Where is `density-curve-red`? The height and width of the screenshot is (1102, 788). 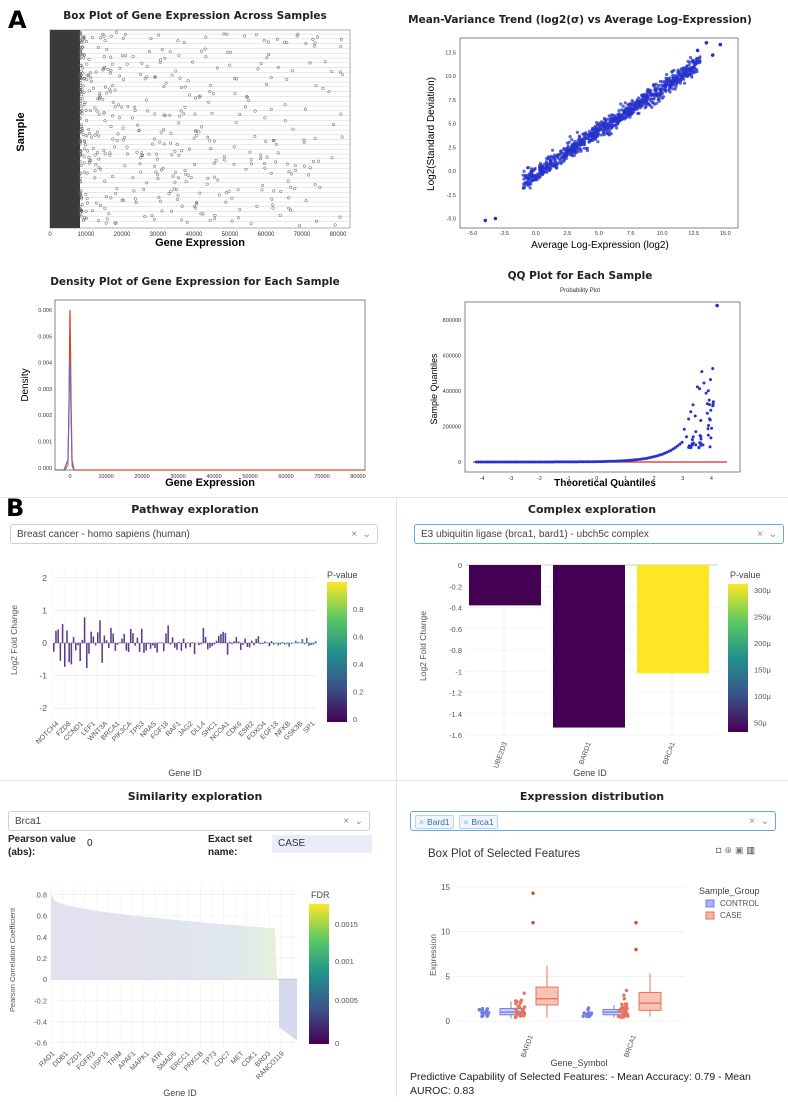 density-curve-red is located at coordinates (210, 390).